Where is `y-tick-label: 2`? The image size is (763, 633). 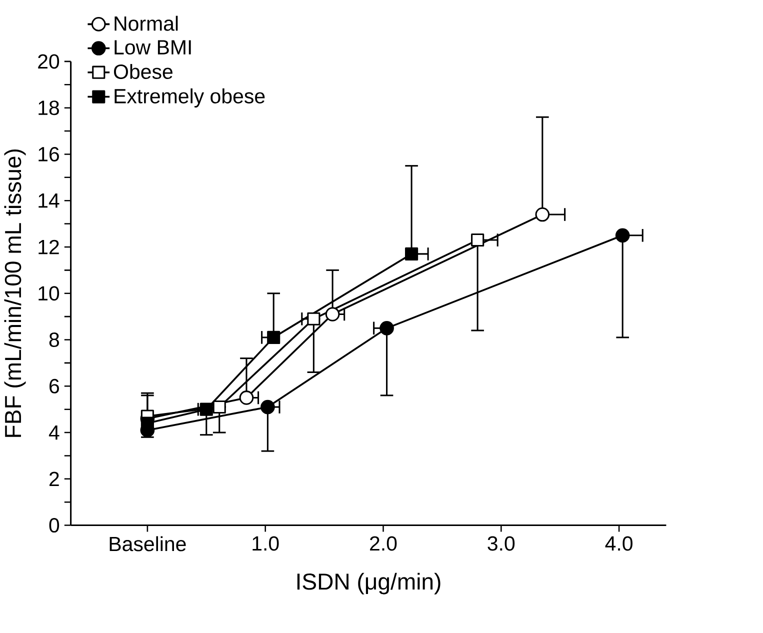
y-tick-label: 2 is located at coordinates (54, 479).